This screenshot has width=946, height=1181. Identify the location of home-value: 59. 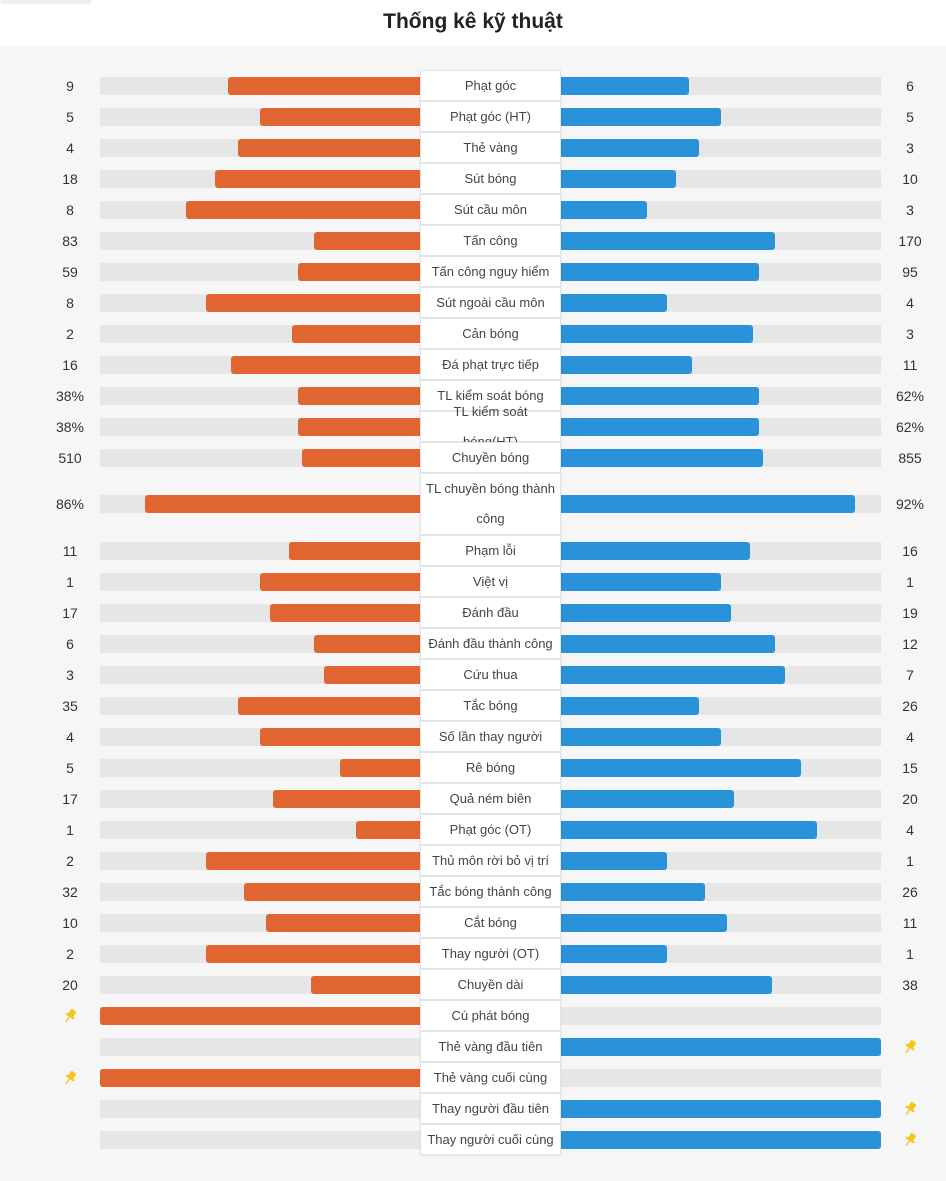
(70, 271).